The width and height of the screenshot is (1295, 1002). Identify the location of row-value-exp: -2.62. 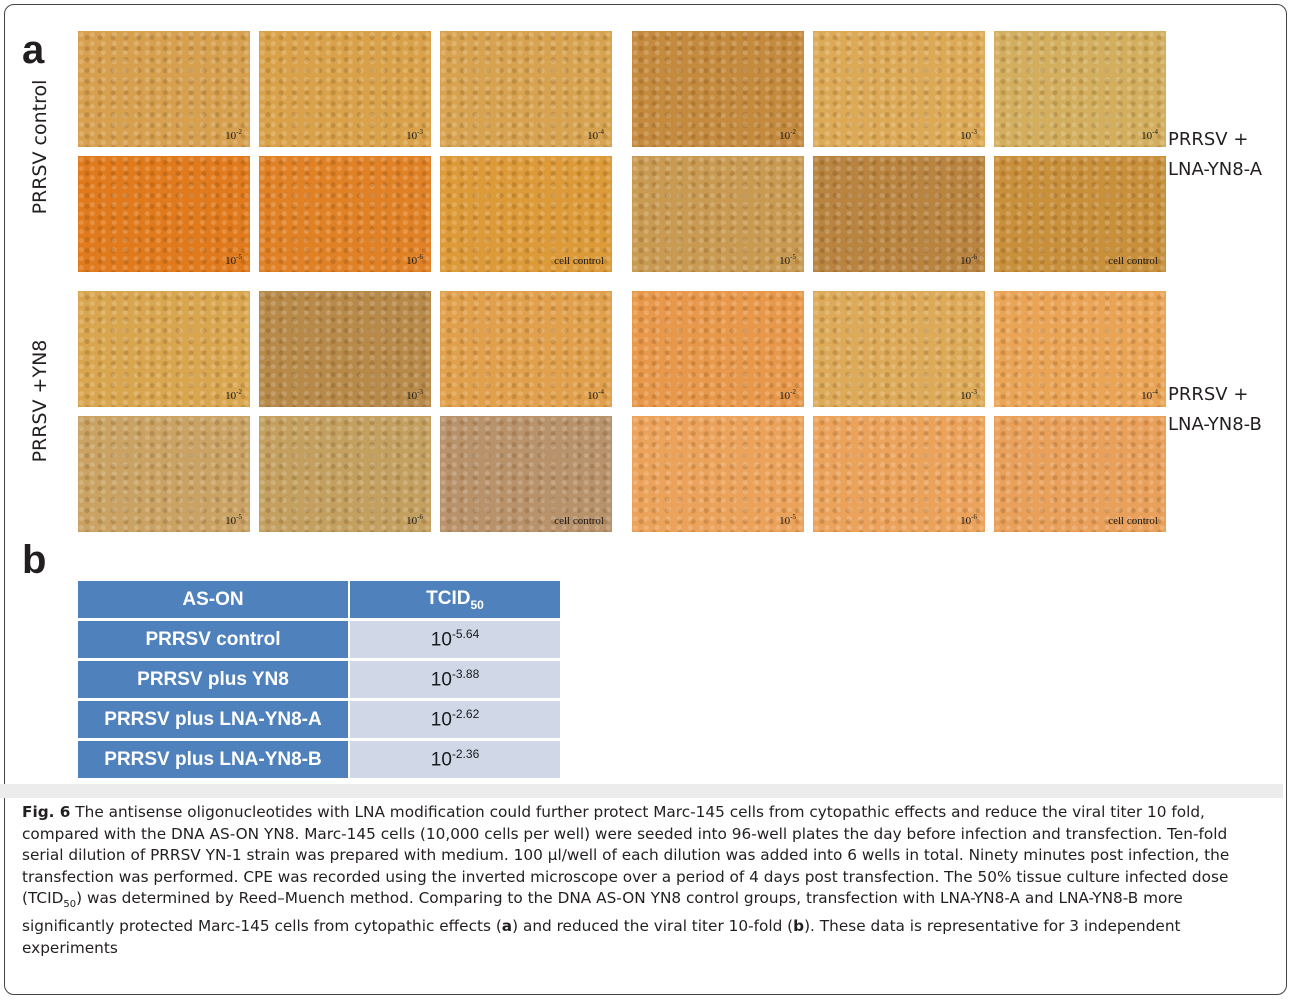
(465, 714).